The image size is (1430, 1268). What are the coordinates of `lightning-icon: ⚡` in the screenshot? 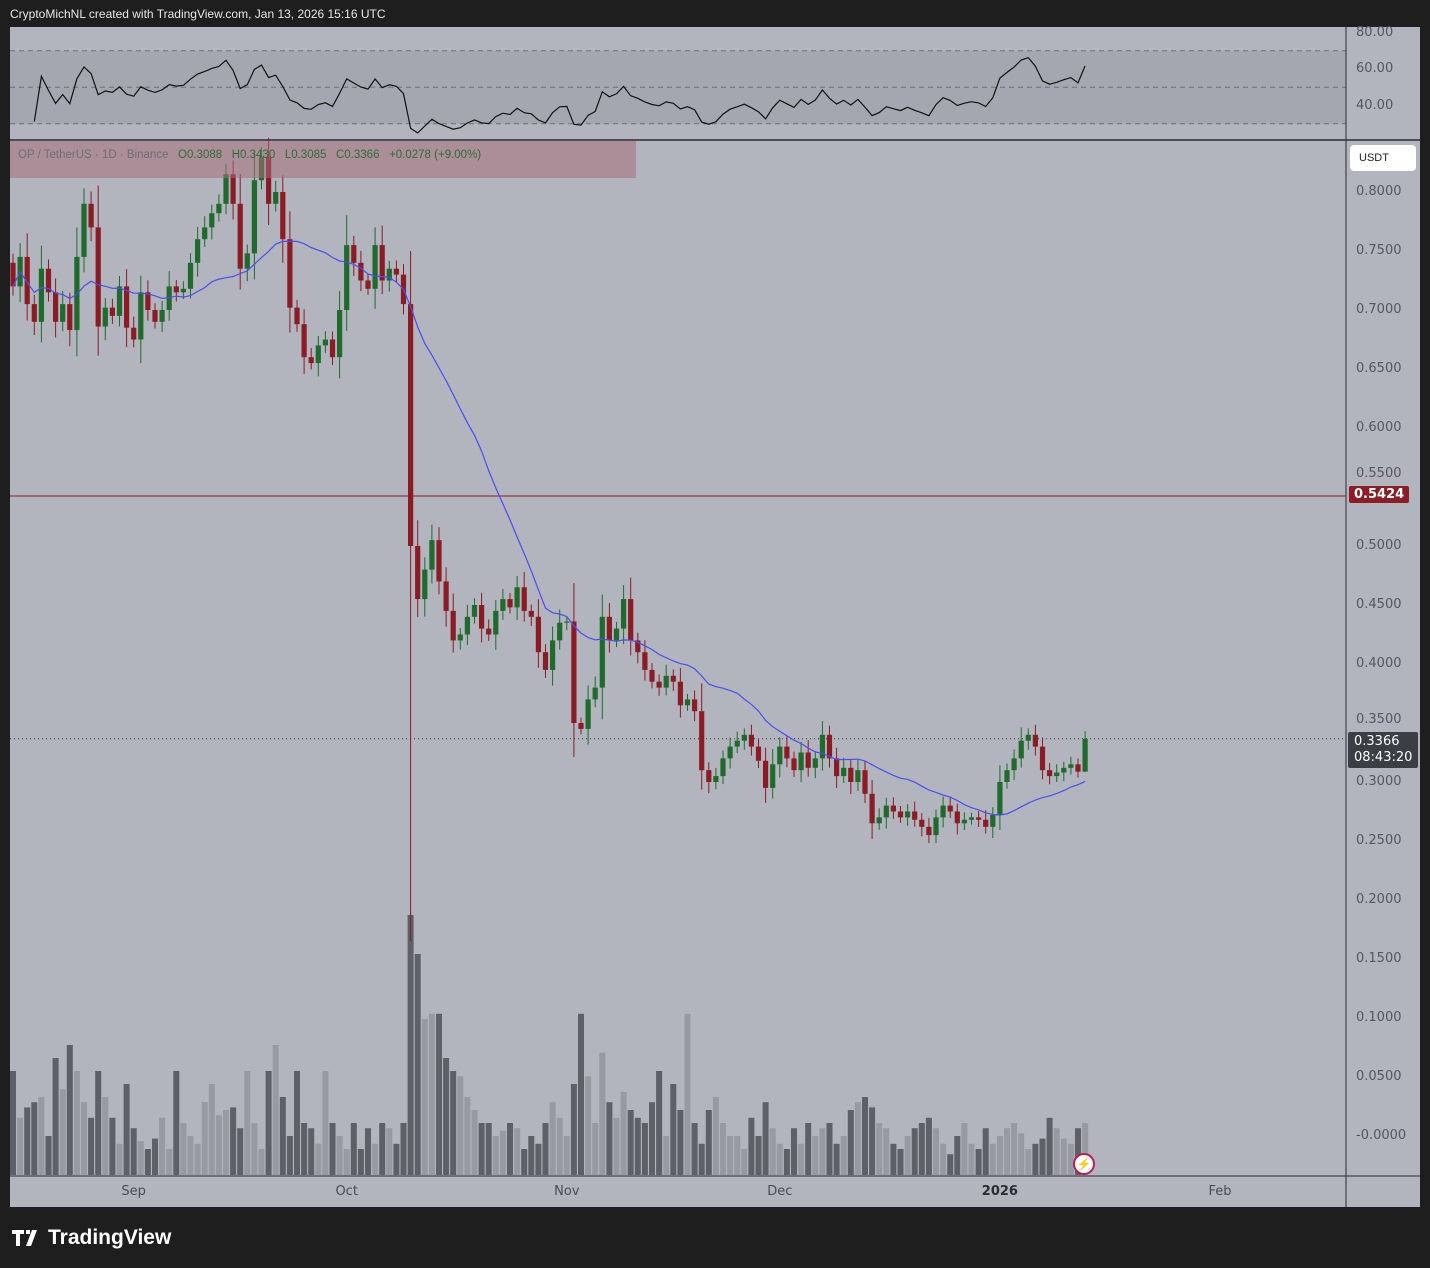 It's located at (1084, 1164).